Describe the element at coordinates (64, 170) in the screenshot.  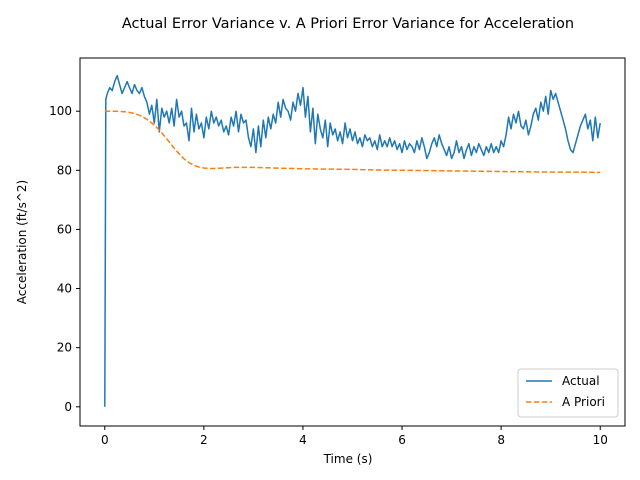
I see `y-tick-label: 80` at that location.